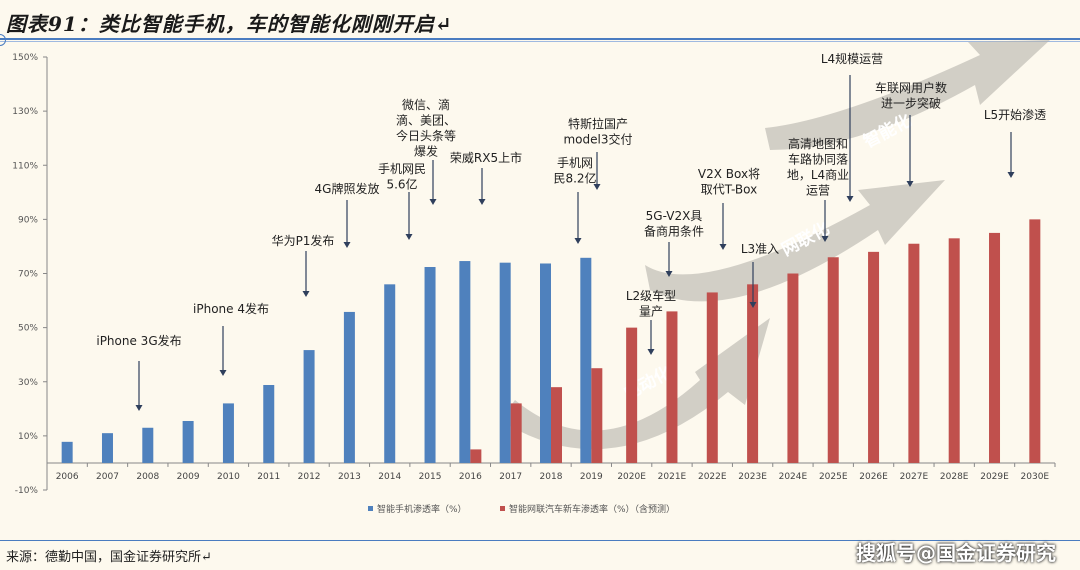 This screenshot has height=570, width=1080. I want to click on annotation-label: 荣威RX5上市, so click(486, 157).